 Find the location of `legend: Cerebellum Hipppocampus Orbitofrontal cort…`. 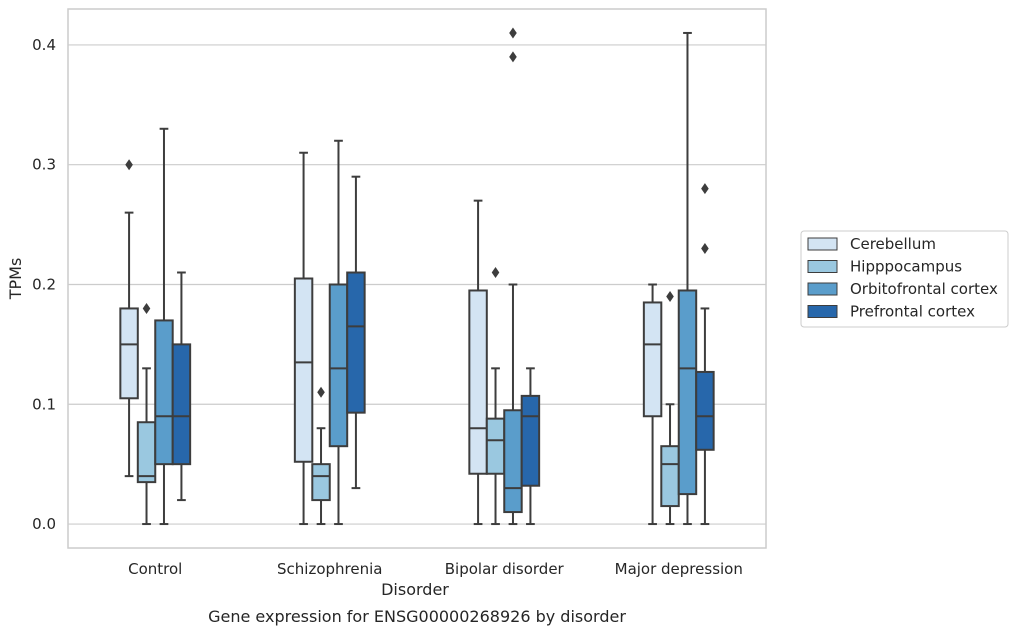

legend: Cerebellum Hipppocampus Orbitofrontal cort… is located at coordinates (904, 279).